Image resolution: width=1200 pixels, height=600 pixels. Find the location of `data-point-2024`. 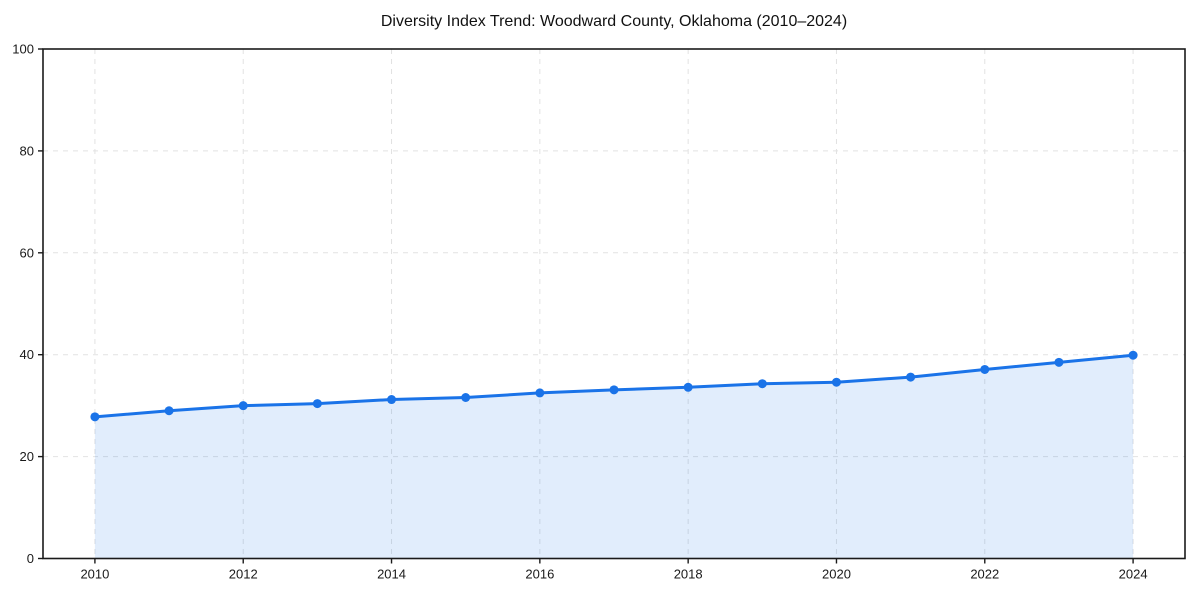

data-point-2024 is located at coordinates (1133, 355).